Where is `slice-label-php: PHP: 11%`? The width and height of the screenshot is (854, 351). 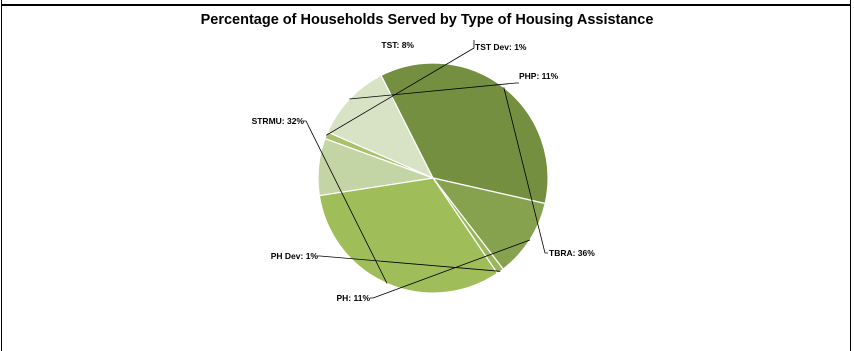 slice-label-php: PHP: 11% is located at coordinates (539, 76).